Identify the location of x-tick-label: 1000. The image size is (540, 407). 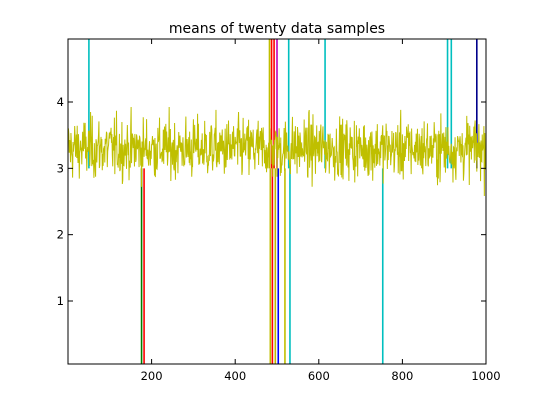
(485, 376).